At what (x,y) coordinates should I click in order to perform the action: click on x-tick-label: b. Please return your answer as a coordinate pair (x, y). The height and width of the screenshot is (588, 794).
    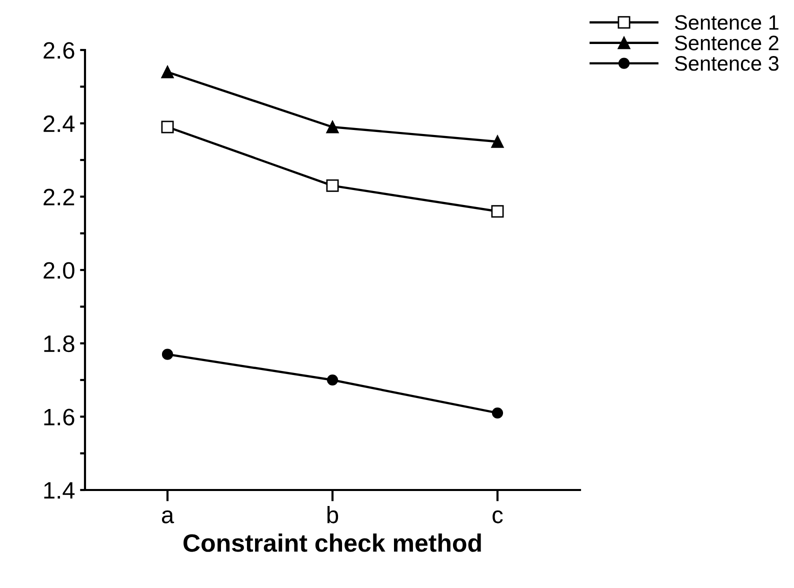
    Looking at the image, I should click on (332, 515).